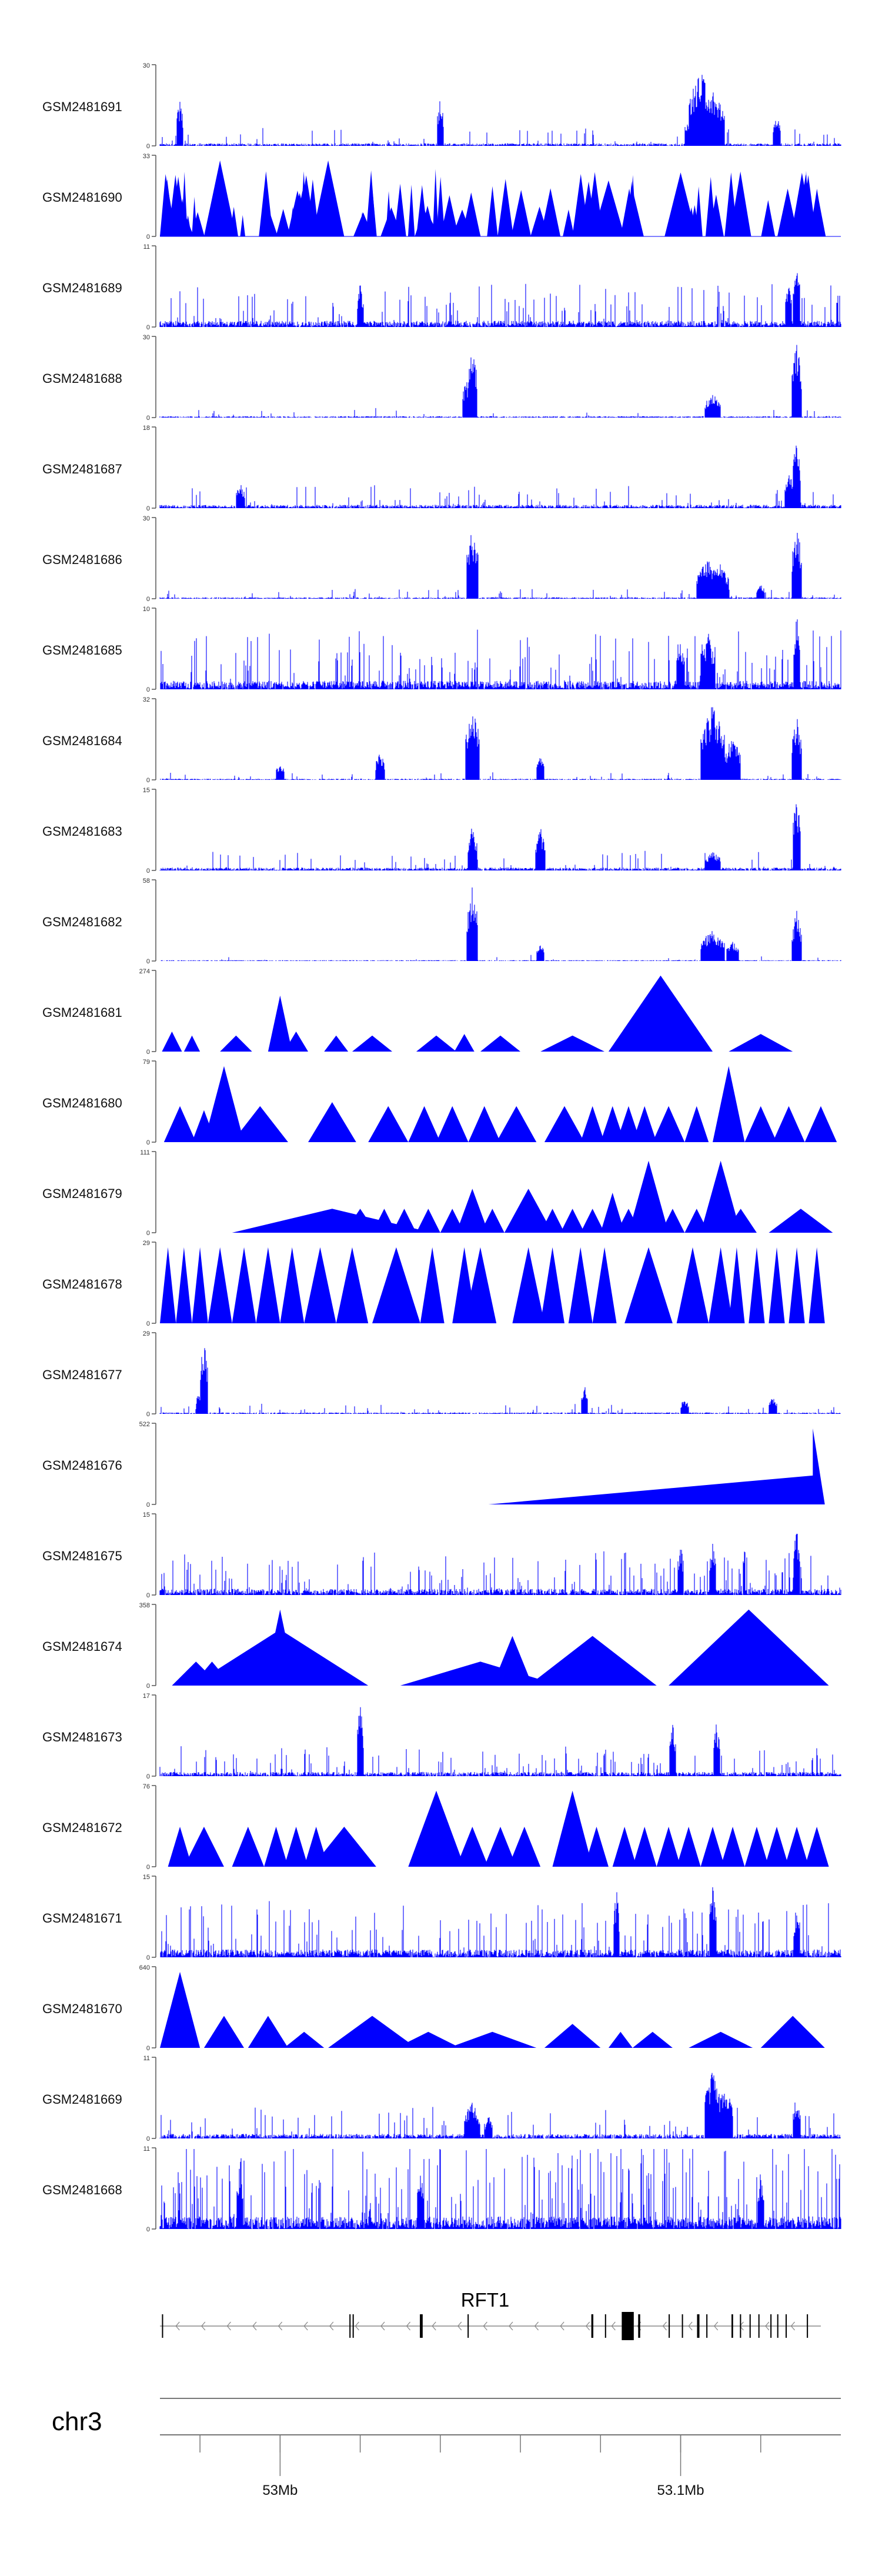 The image size is (882, 2576). What do you see at coordinates (82, 1193) in the screenshot?
I see `track-label: GSM2481679` at bounding box center [82, 1193].